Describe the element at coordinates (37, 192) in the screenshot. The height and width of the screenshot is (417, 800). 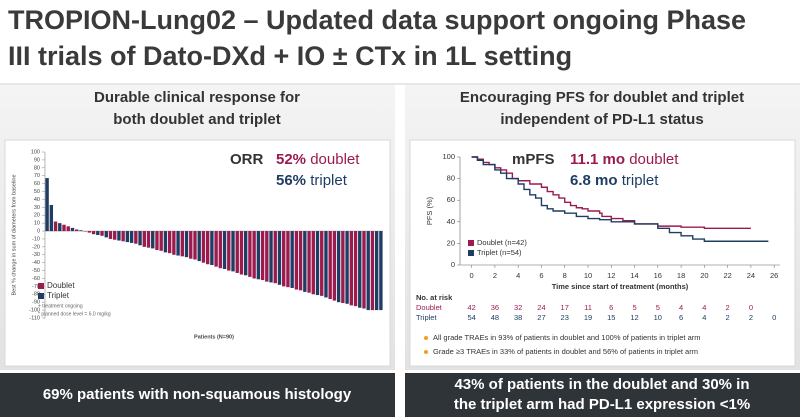
I see `y-tick-label: 50` at that location.